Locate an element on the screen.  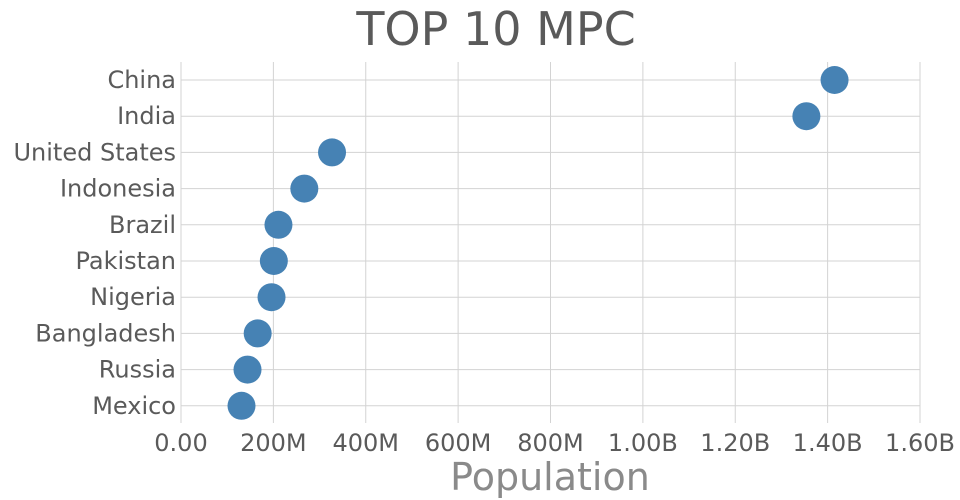
x-tick-label: 1.20B is located at coordinates (735, 443).